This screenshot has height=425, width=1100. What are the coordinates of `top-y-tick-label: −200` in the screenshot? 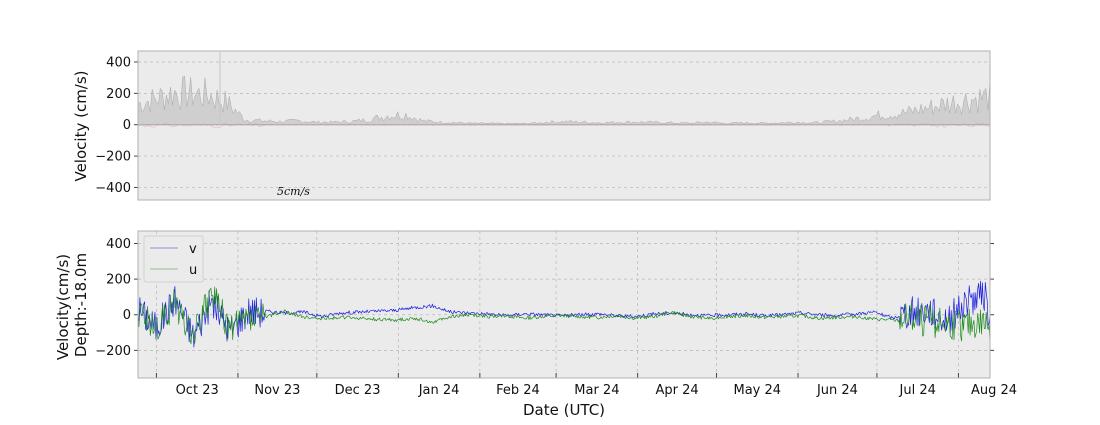 It's located at (113, 157).